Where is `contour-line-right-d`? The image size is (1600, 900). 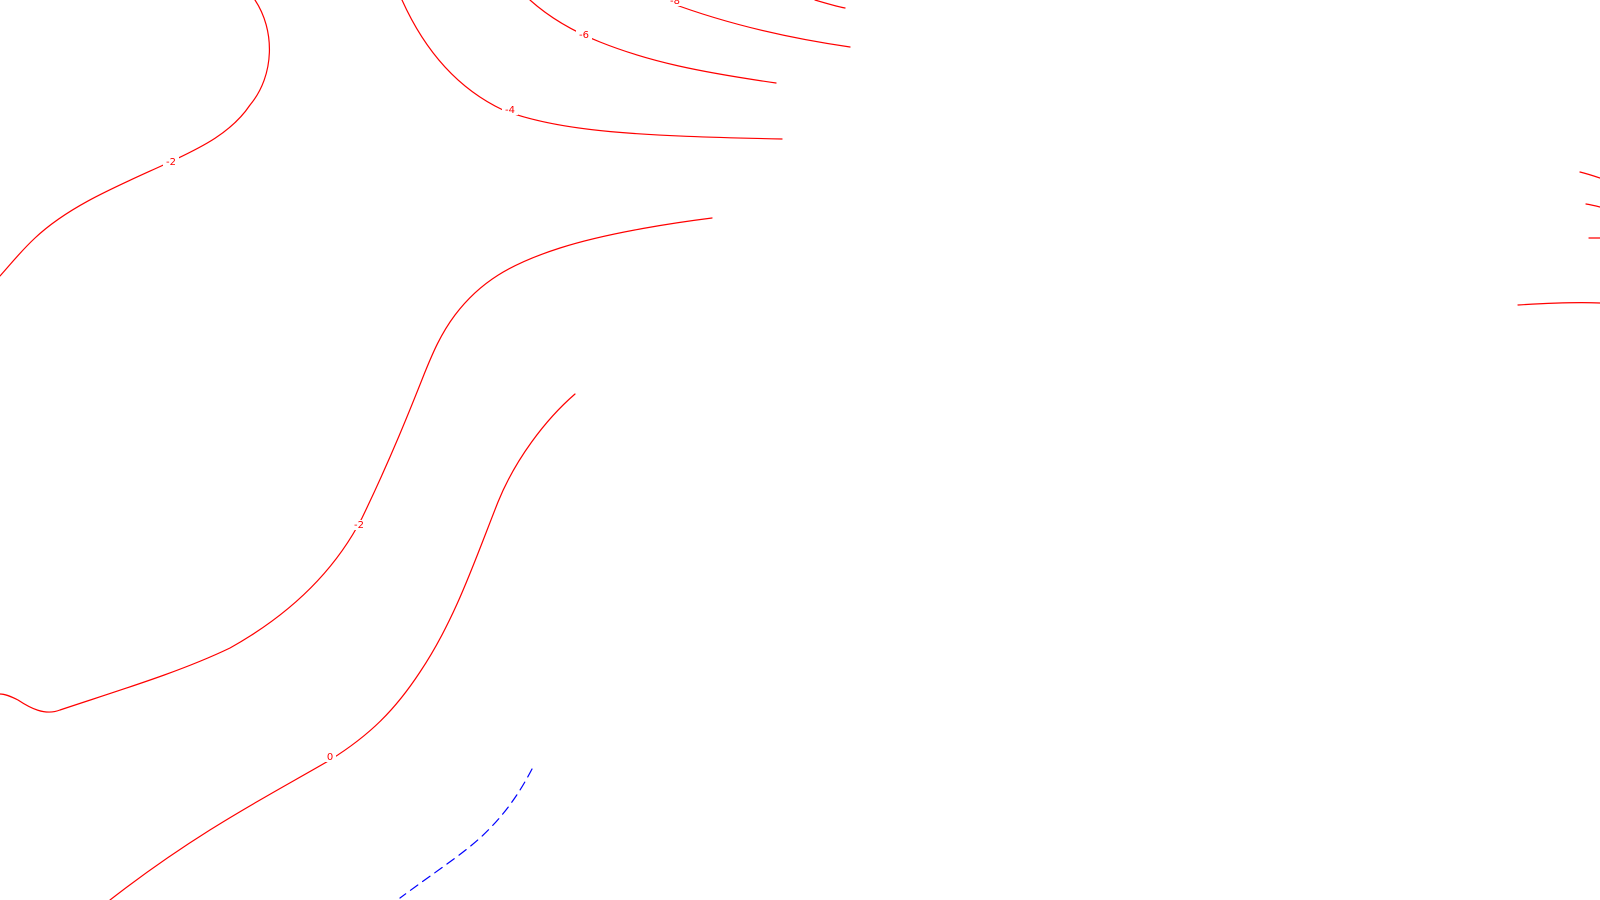
contour-line-right-d is located at coordinates (1558, 304).